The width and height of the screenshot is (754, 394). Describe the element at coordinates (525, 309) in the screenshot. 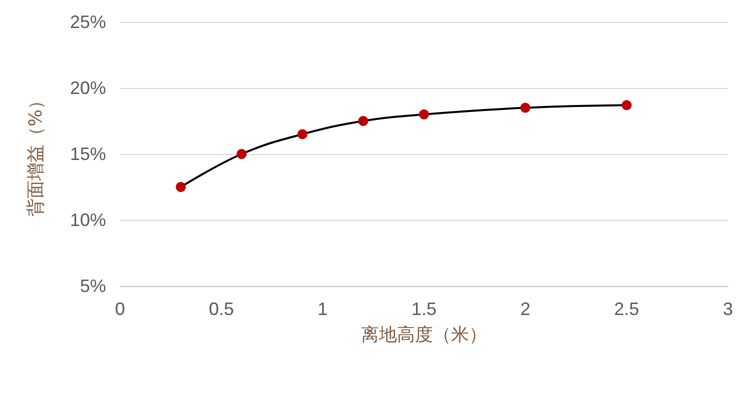

I see `x-tick-label: 2` at that location.